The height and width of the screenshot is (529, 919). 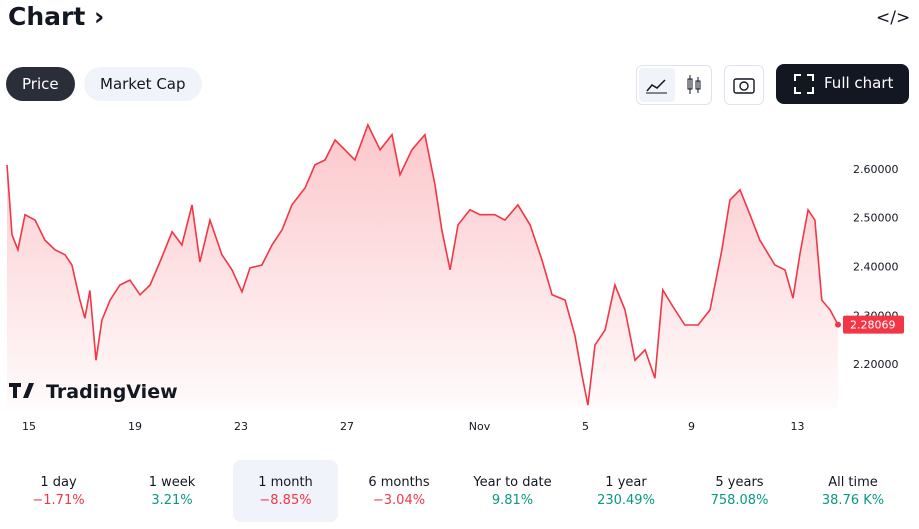 I want to click on current-price-label: 2.28069, so click(x=873, y=325).